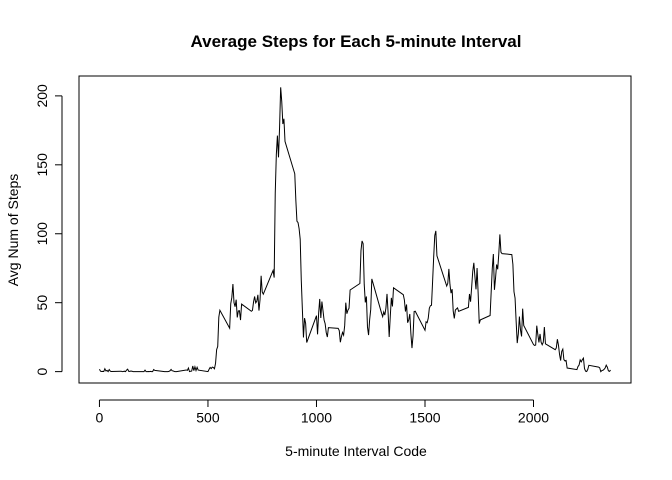 This screenshot has height=480, width=672. I want to click on chart-title: Average Steps for Each 5-minute Interval, so click(356, 41).